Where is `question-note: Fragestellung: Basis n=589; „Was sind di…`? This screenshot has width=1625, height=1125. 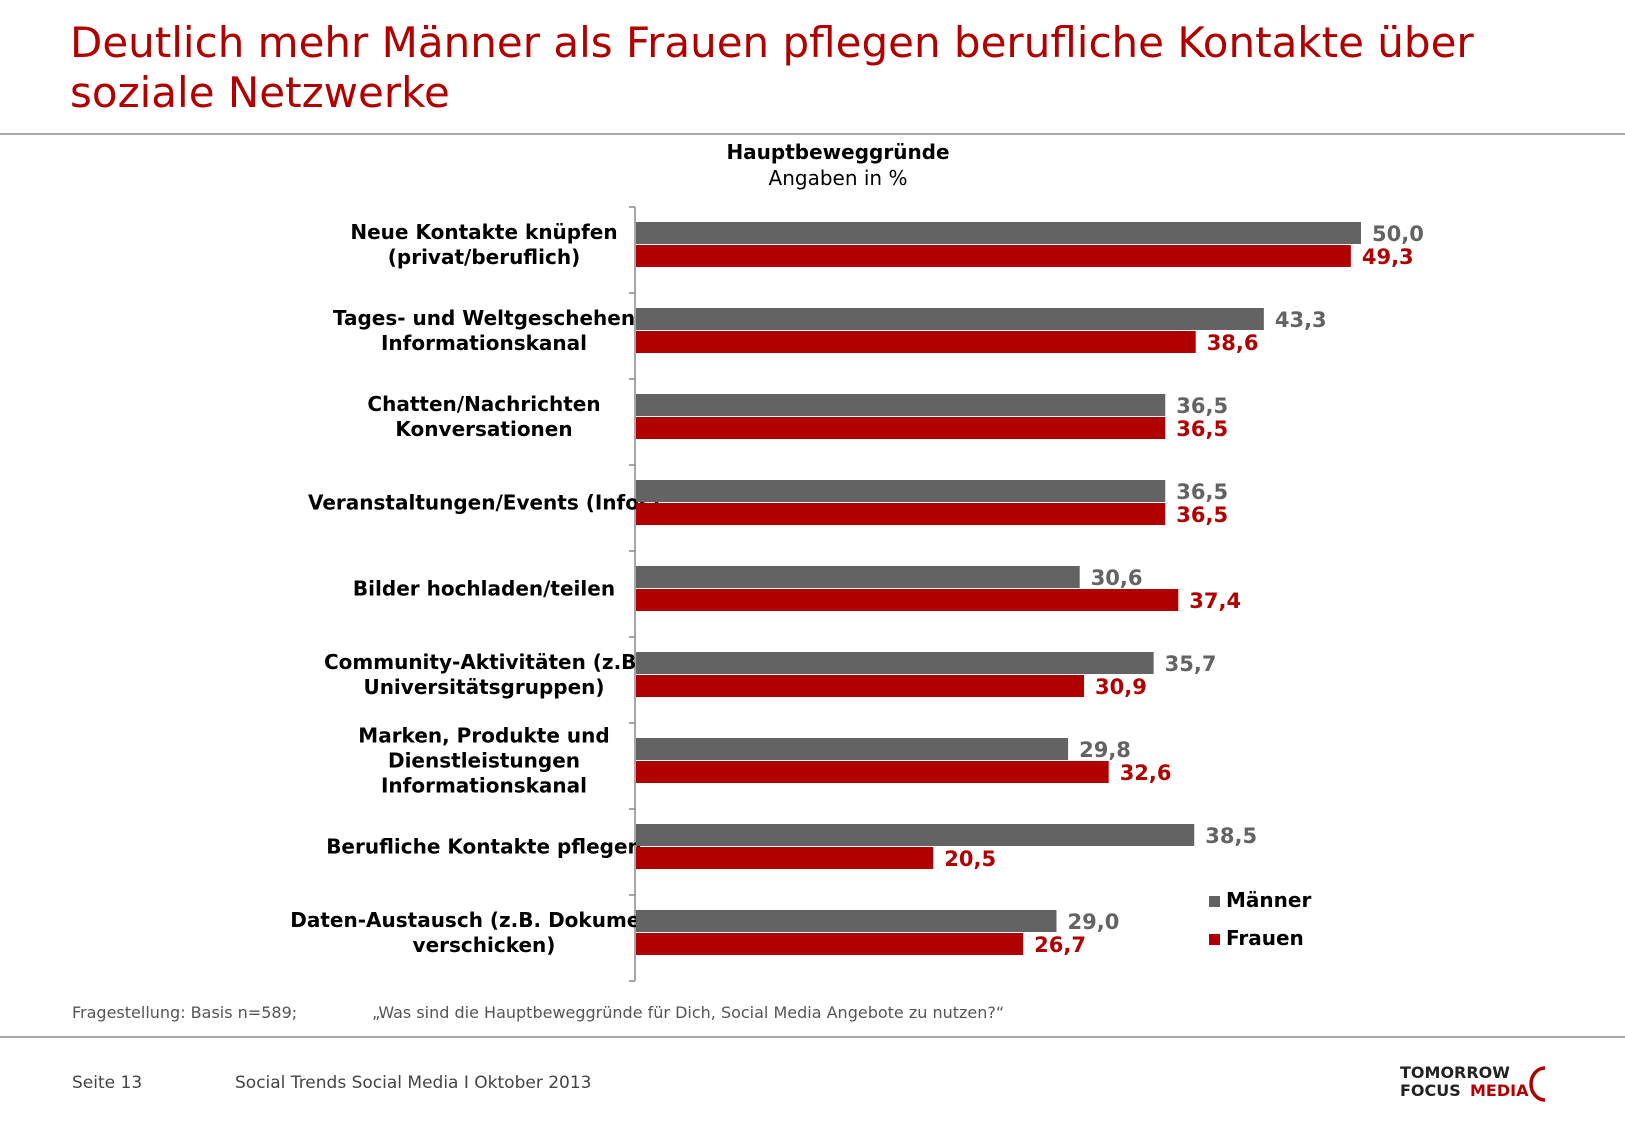 question-note: Fragestellung: Basis n=589; „Was sind di… is located at coordinates (538, 1012).